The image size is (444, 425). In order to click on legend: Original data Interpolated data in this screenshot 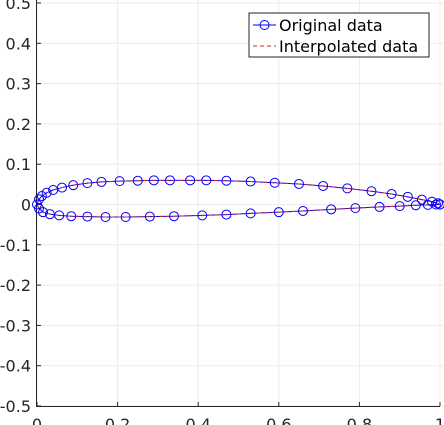, I will do `click(339, 35)`.